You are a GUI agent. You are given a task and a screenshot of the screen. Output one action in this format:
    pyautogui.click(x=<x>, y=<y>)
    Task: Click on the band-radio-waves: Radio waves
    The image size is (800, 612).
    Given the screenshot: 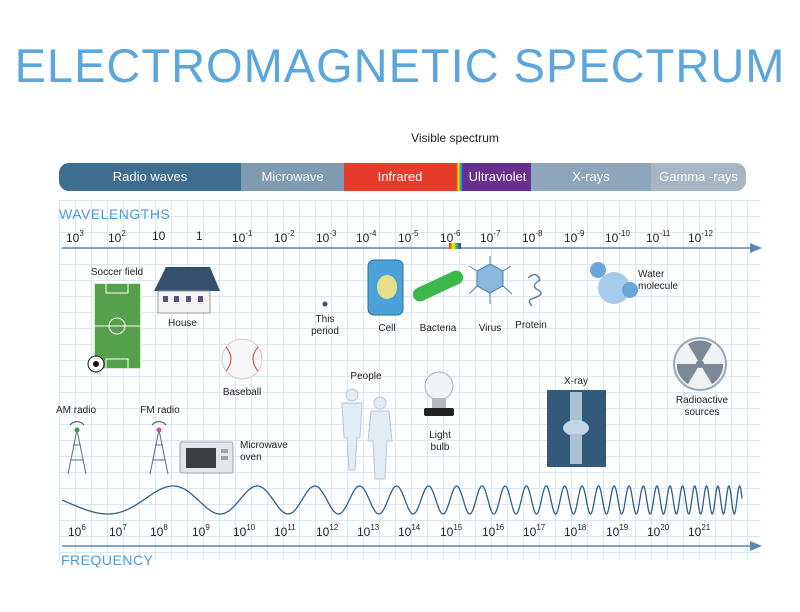 What is the action you would take?
    pyautogui.click(x=150, y=177)
    